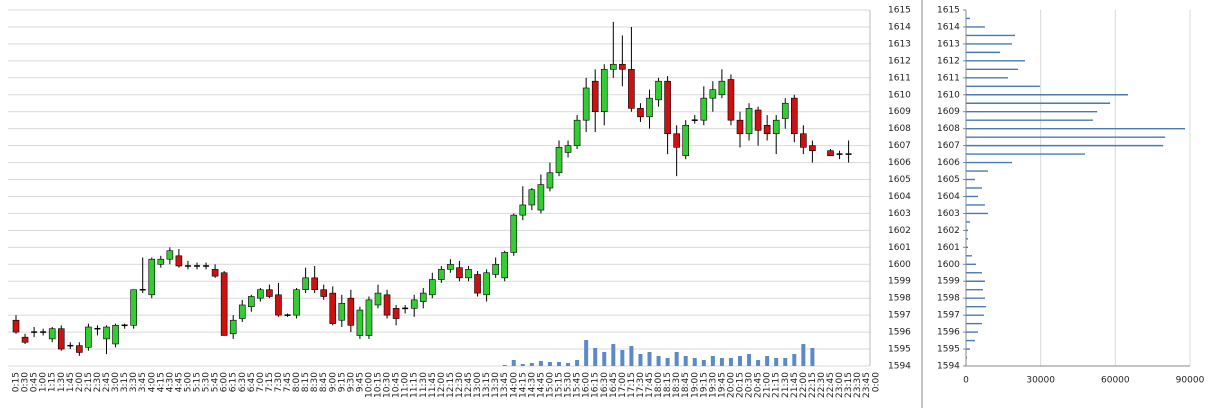 This screenshot has width=1210, height=408. What do you see at coordinates (899, 11) in the screenshot?
I see `y-tick-label: 1615` at bounding box center [899, 11].